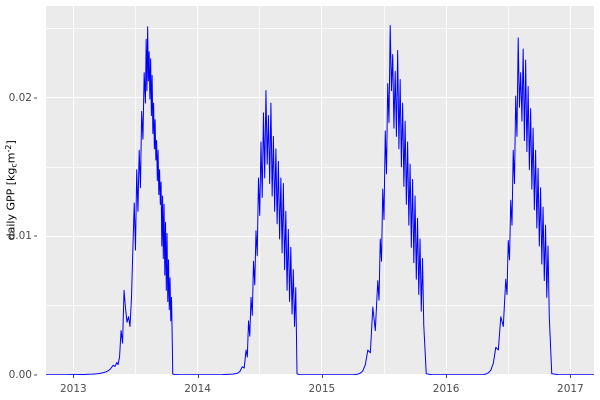  What do you see at coordinates (300, 387) in the screenshot?
I see `x-axis-tick-labels: 2013 2014 2015 2016 2017` at bounding box center [300, 387].